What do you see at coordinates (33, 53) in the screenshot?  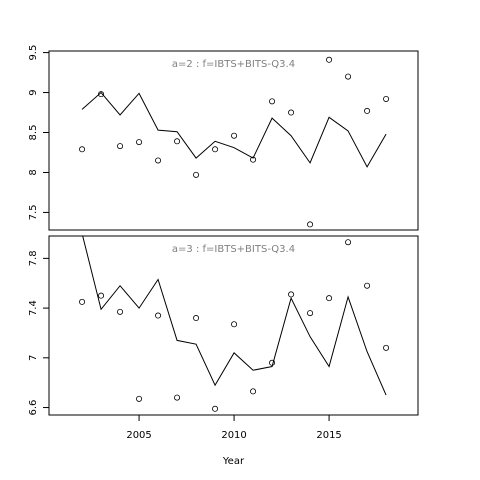 I see `y-tick-label: 9.5` at bounding box center [33, 53].